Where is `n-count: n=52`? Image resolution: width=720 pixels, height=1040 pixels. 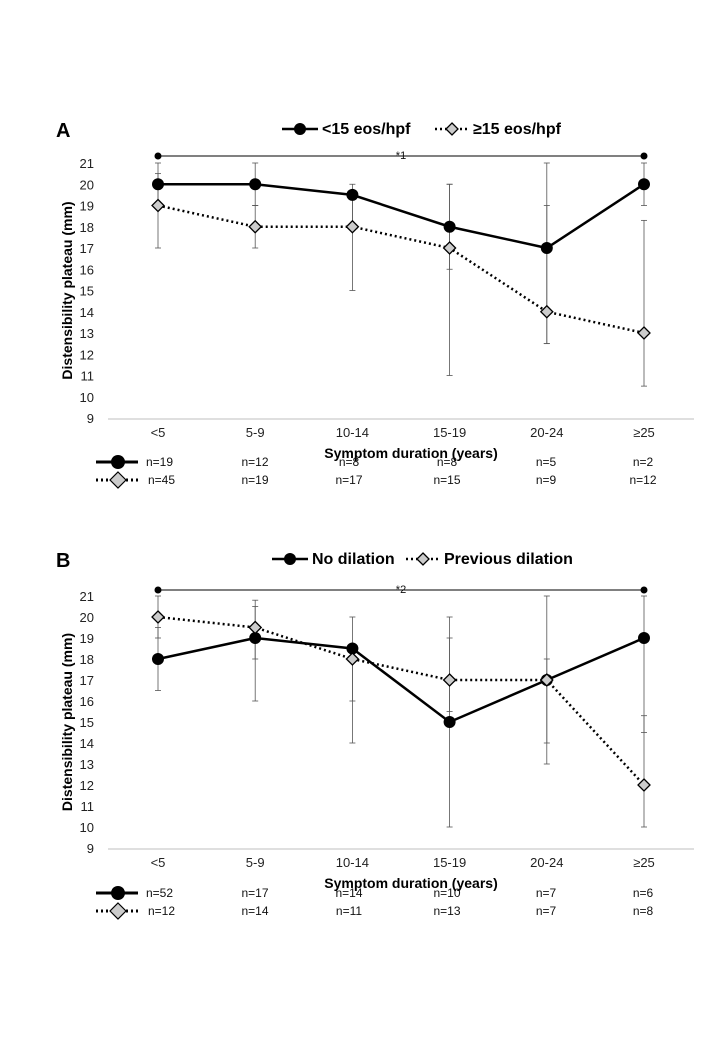
n-count: n=52 is located at coordinates (159, 893).